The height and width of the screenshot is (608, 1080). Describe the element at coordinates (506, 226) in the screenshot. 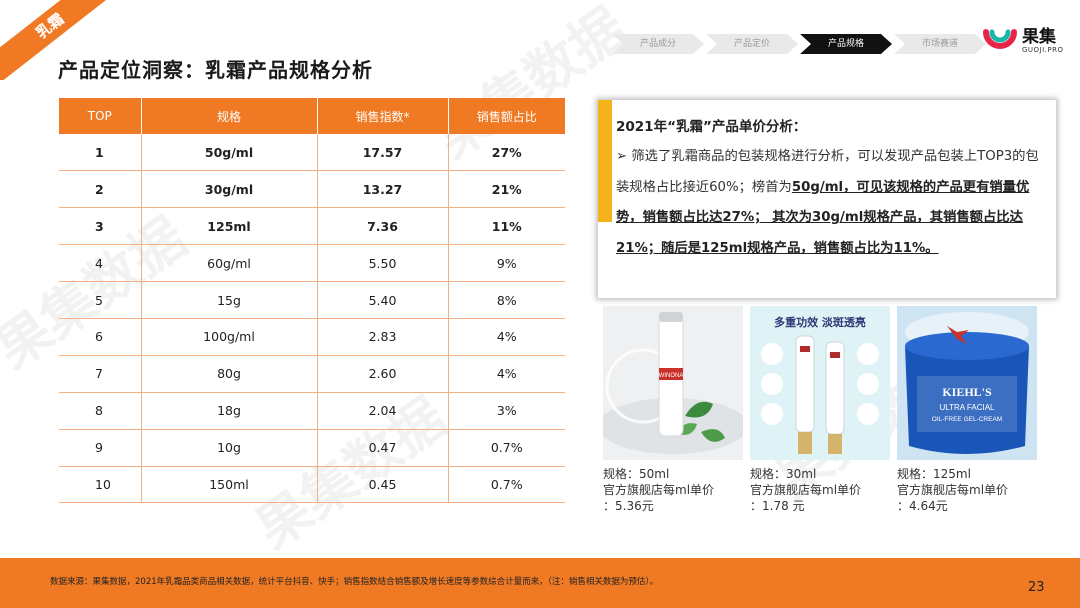

I see `cell-share: 11%` at that location.